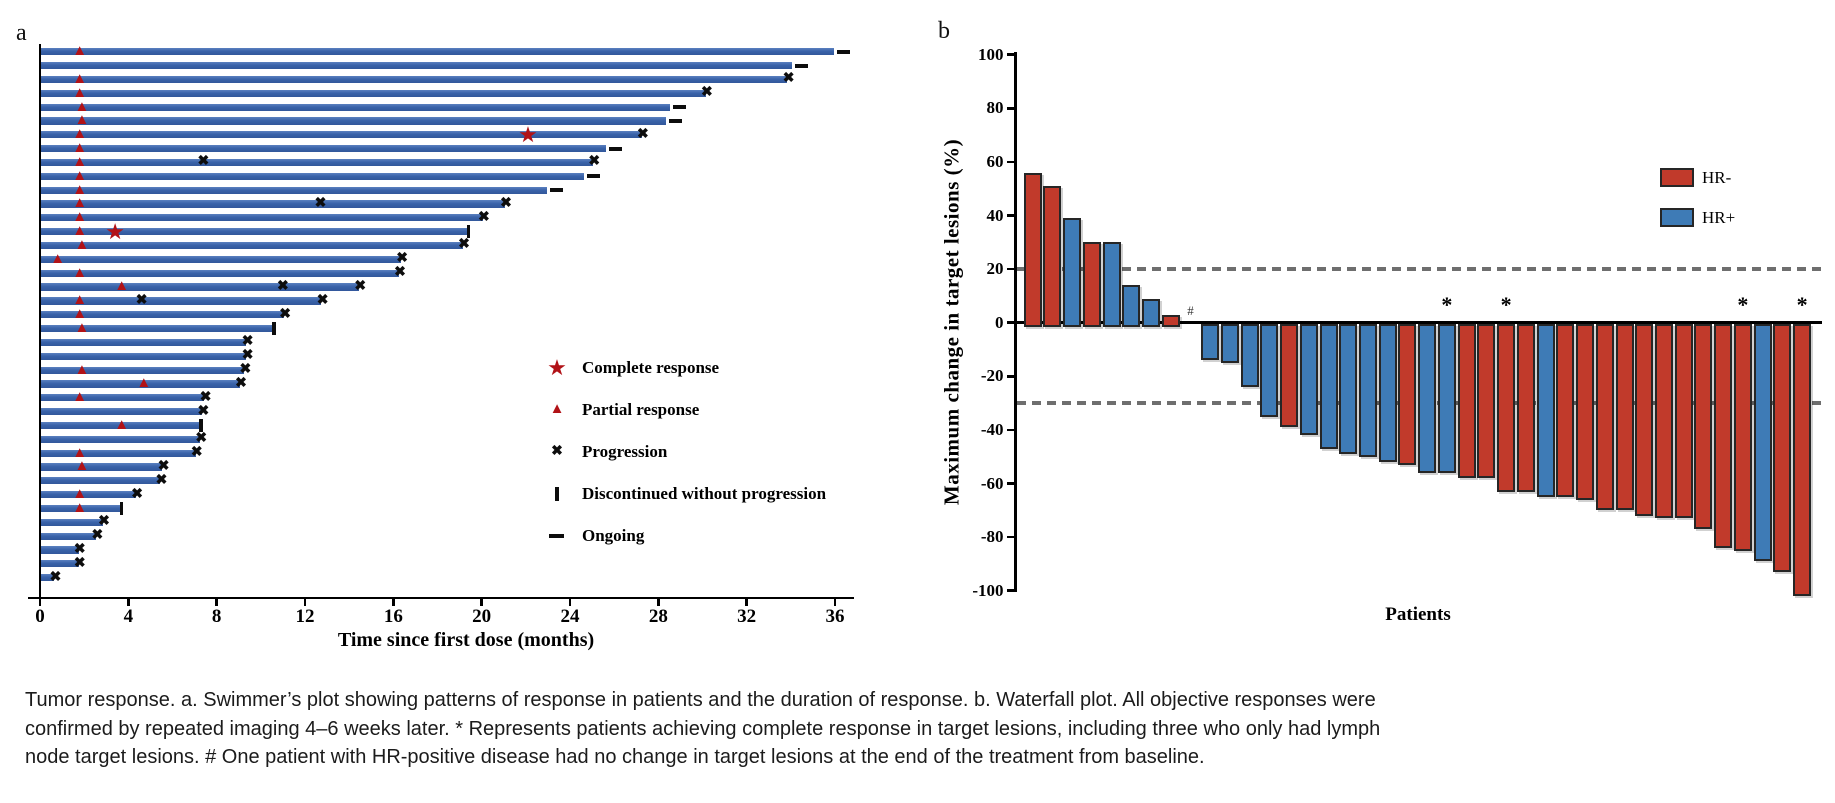  What do you see at coordinates (115, 231) in the screenshot?
I see `complete-response-marker: ★` at bounding box center [115, 231].